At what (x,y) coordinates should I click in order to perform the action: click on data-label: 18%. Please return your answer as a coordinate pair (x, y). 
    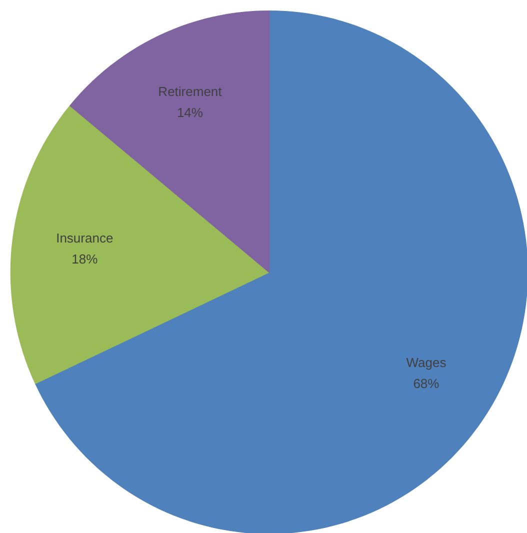
    Looking at the image, I should click on (85, 259).